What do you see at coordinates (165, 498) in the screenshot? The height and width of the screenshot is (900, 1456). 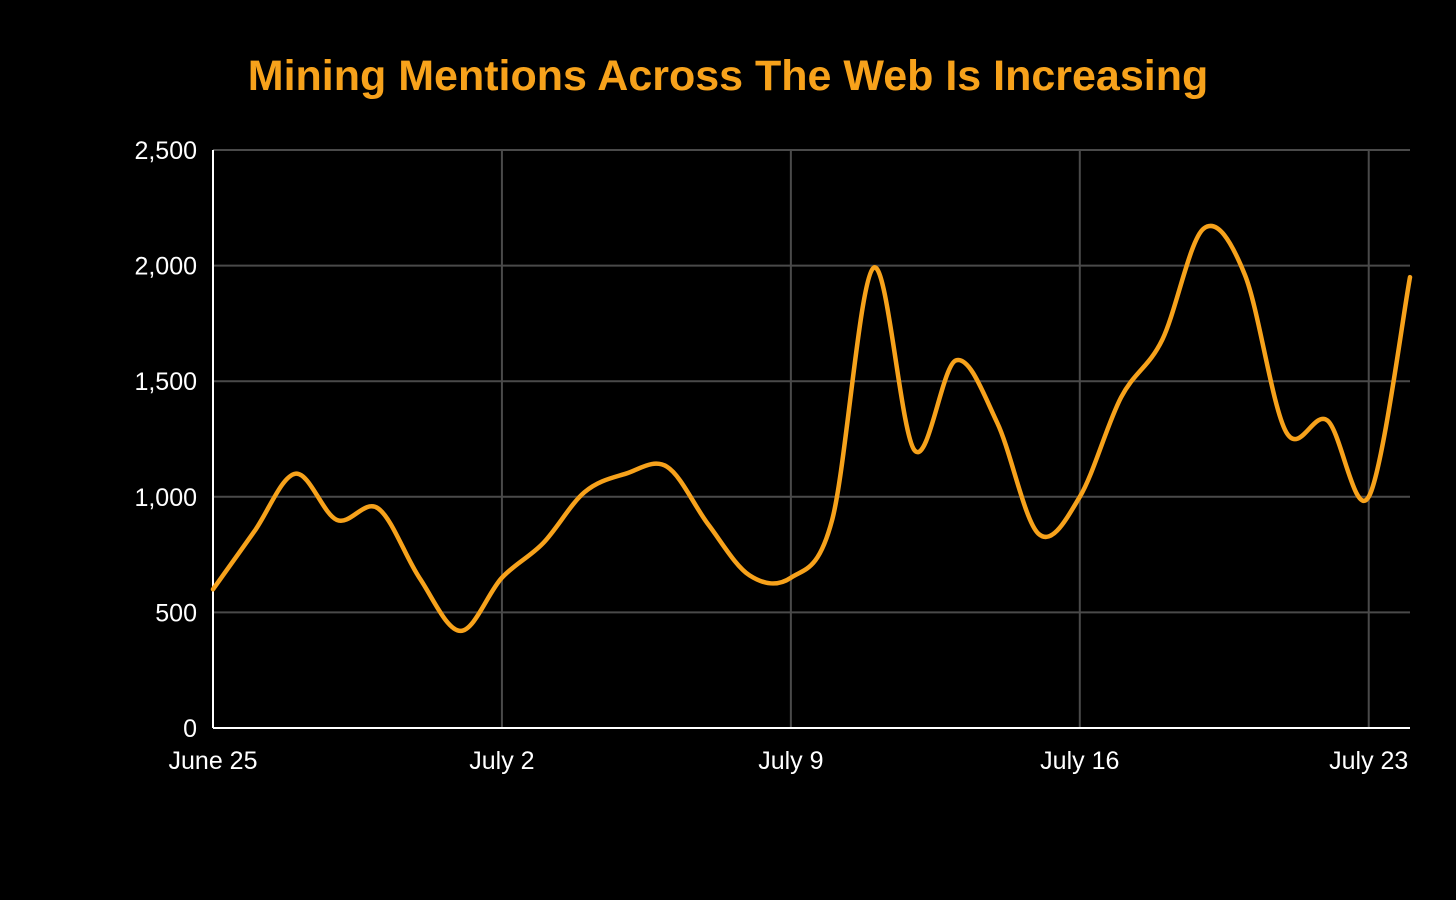 I see `y-tick-label: 1,000` at bounding box center [165, 498].